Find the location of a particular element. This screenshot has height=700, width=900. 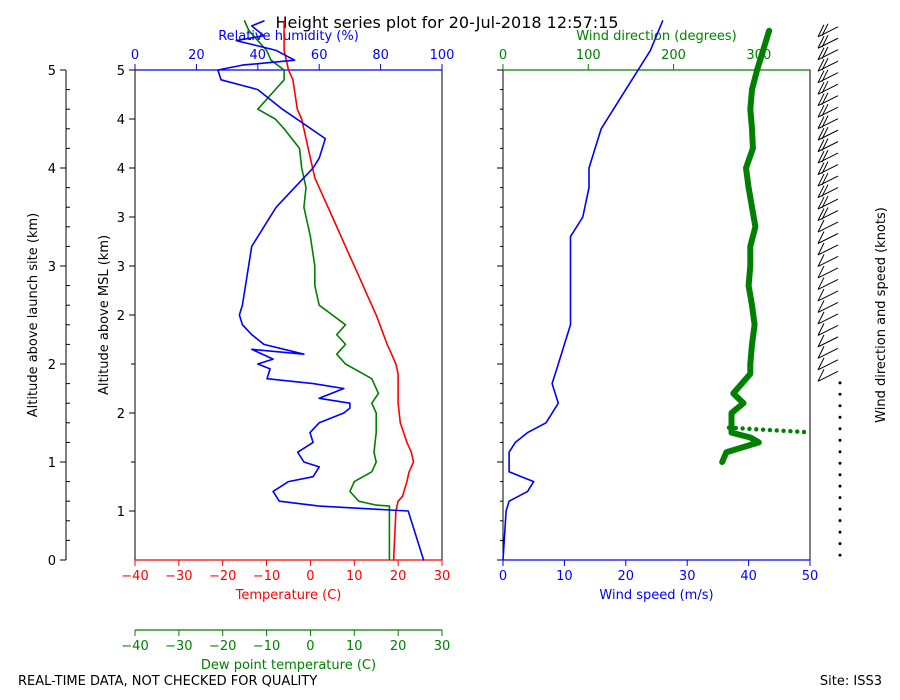

direction-tick-label: 200 is located at coordinates (673, 55).